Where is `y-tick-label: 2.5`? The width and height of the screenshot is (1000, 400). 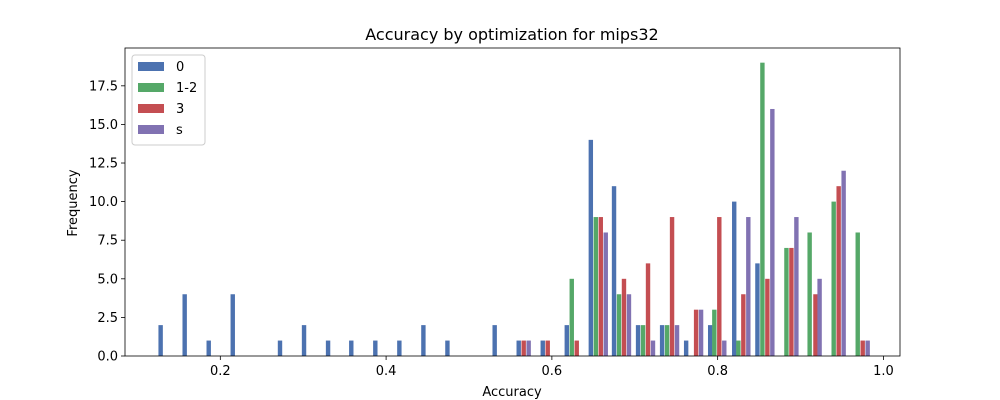 y-tick-label: 2.5 is located at coordinates (107, 318).